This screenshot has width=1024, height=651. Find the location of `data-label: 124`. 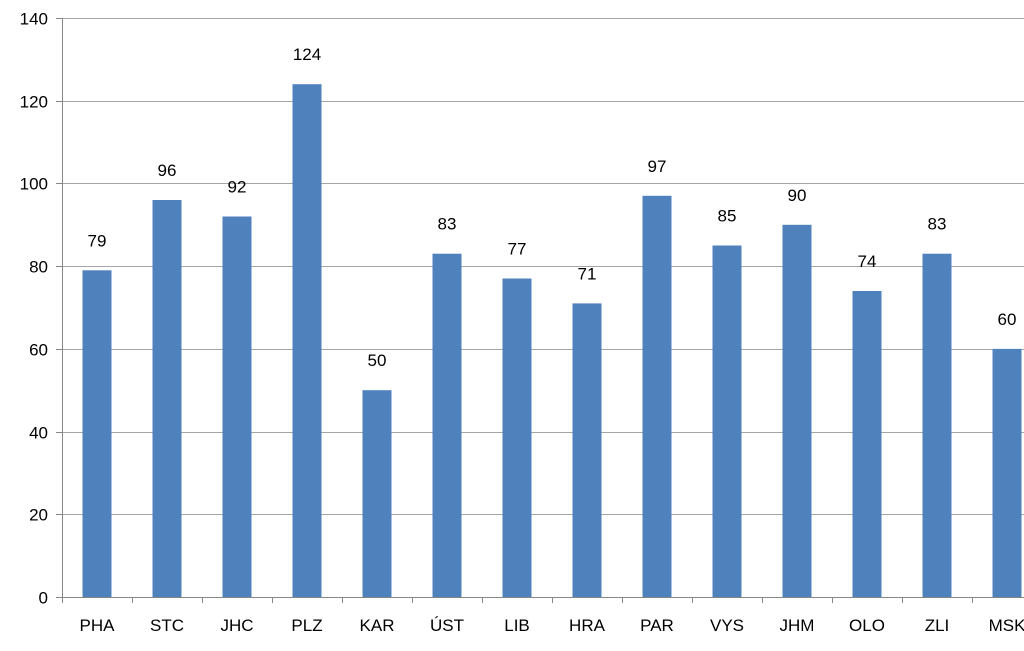

data-label: 124 is located at coordinates (307, 54).